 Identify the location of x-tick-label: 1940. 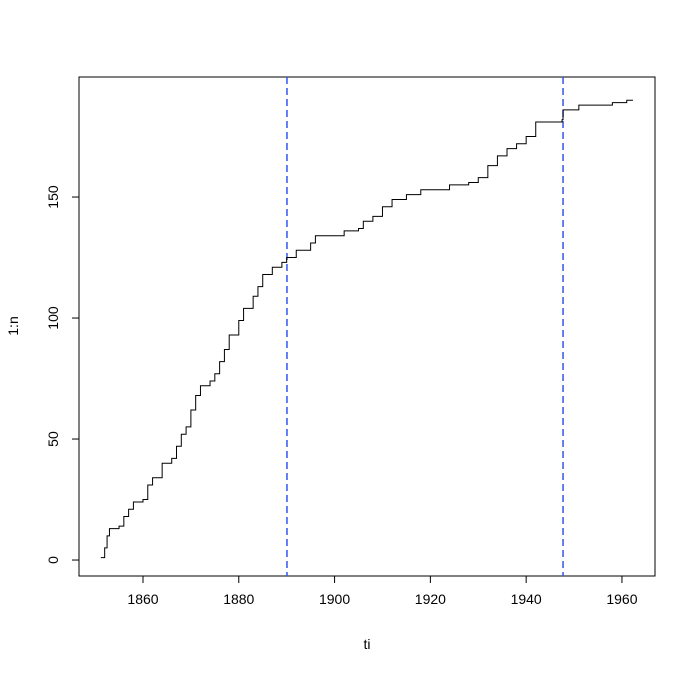
(526, 599).